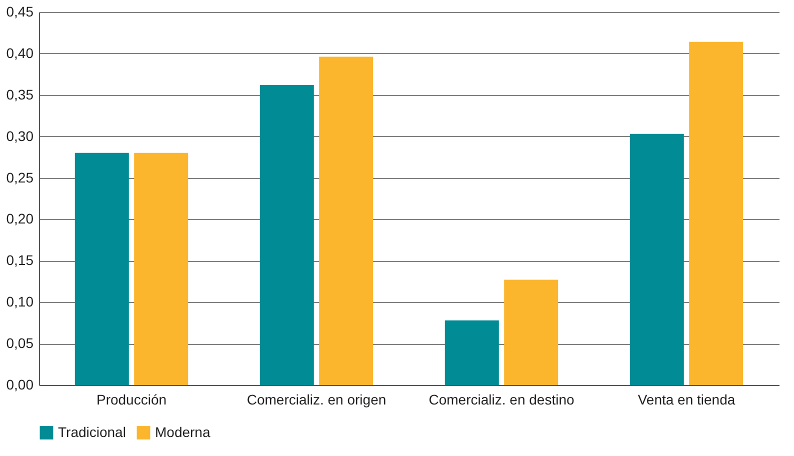  Describe the element at coordinates (20, 302) in the screenshot. I see `y-tick-label: 0,10` at that location.